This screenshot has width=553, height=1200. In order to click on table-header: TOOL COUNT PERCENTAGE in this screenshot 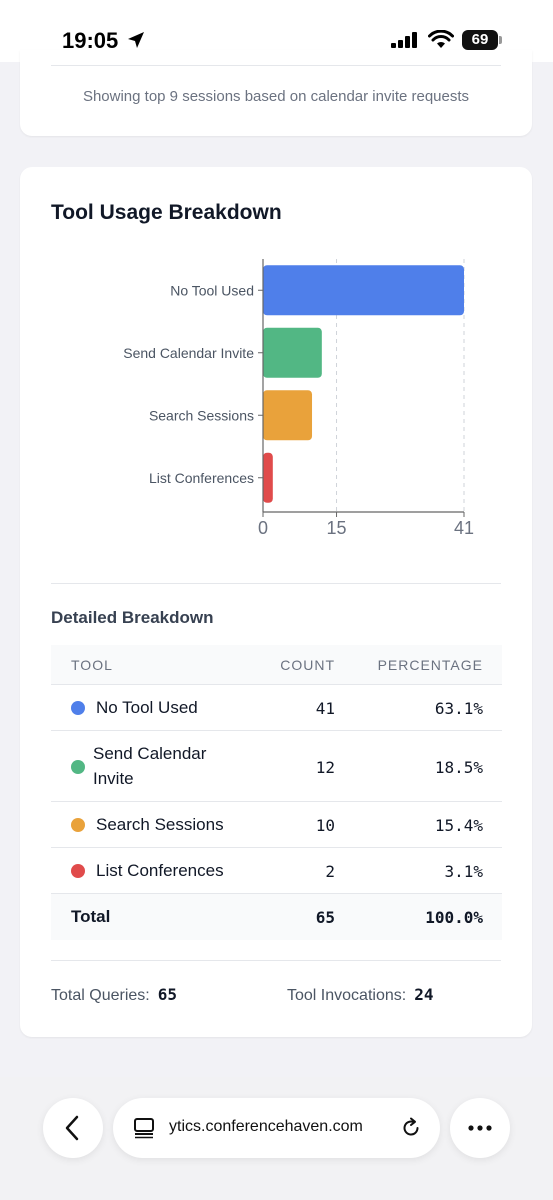, I will do `click(276, 665)`.